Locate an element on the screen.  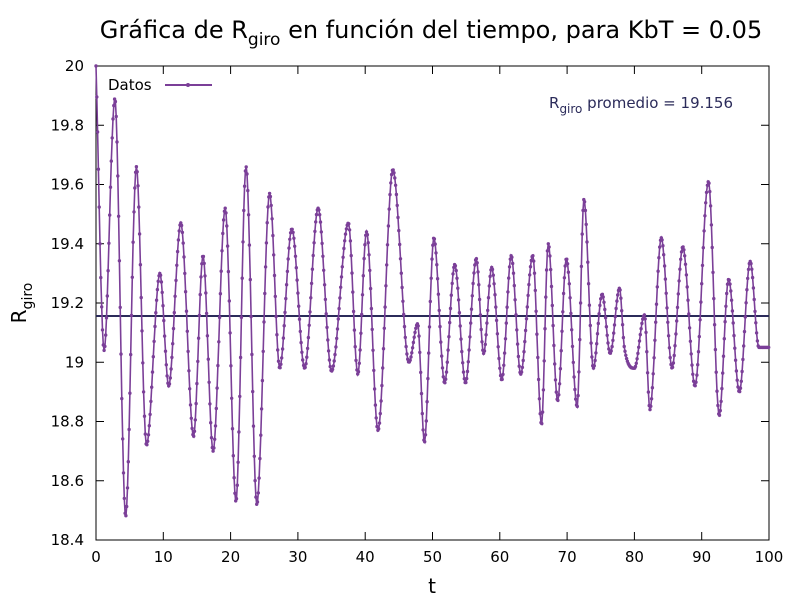
x-tick-label: 70 is located at coordinates (567, 557).